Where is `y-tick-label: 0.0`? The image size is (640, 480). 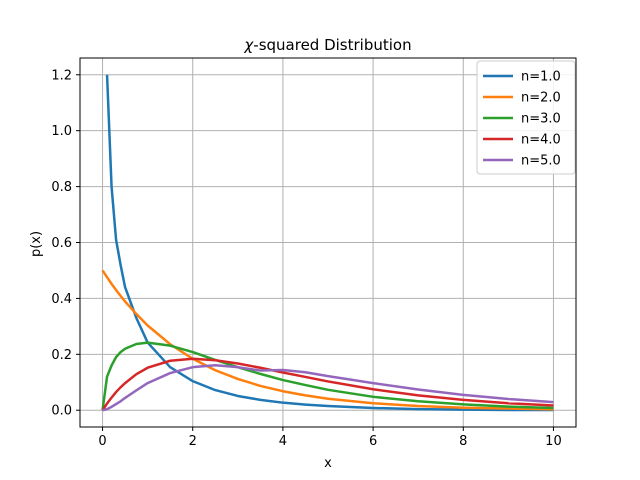
y-tick-label: 0.0 is located at coordinates (61, 411).